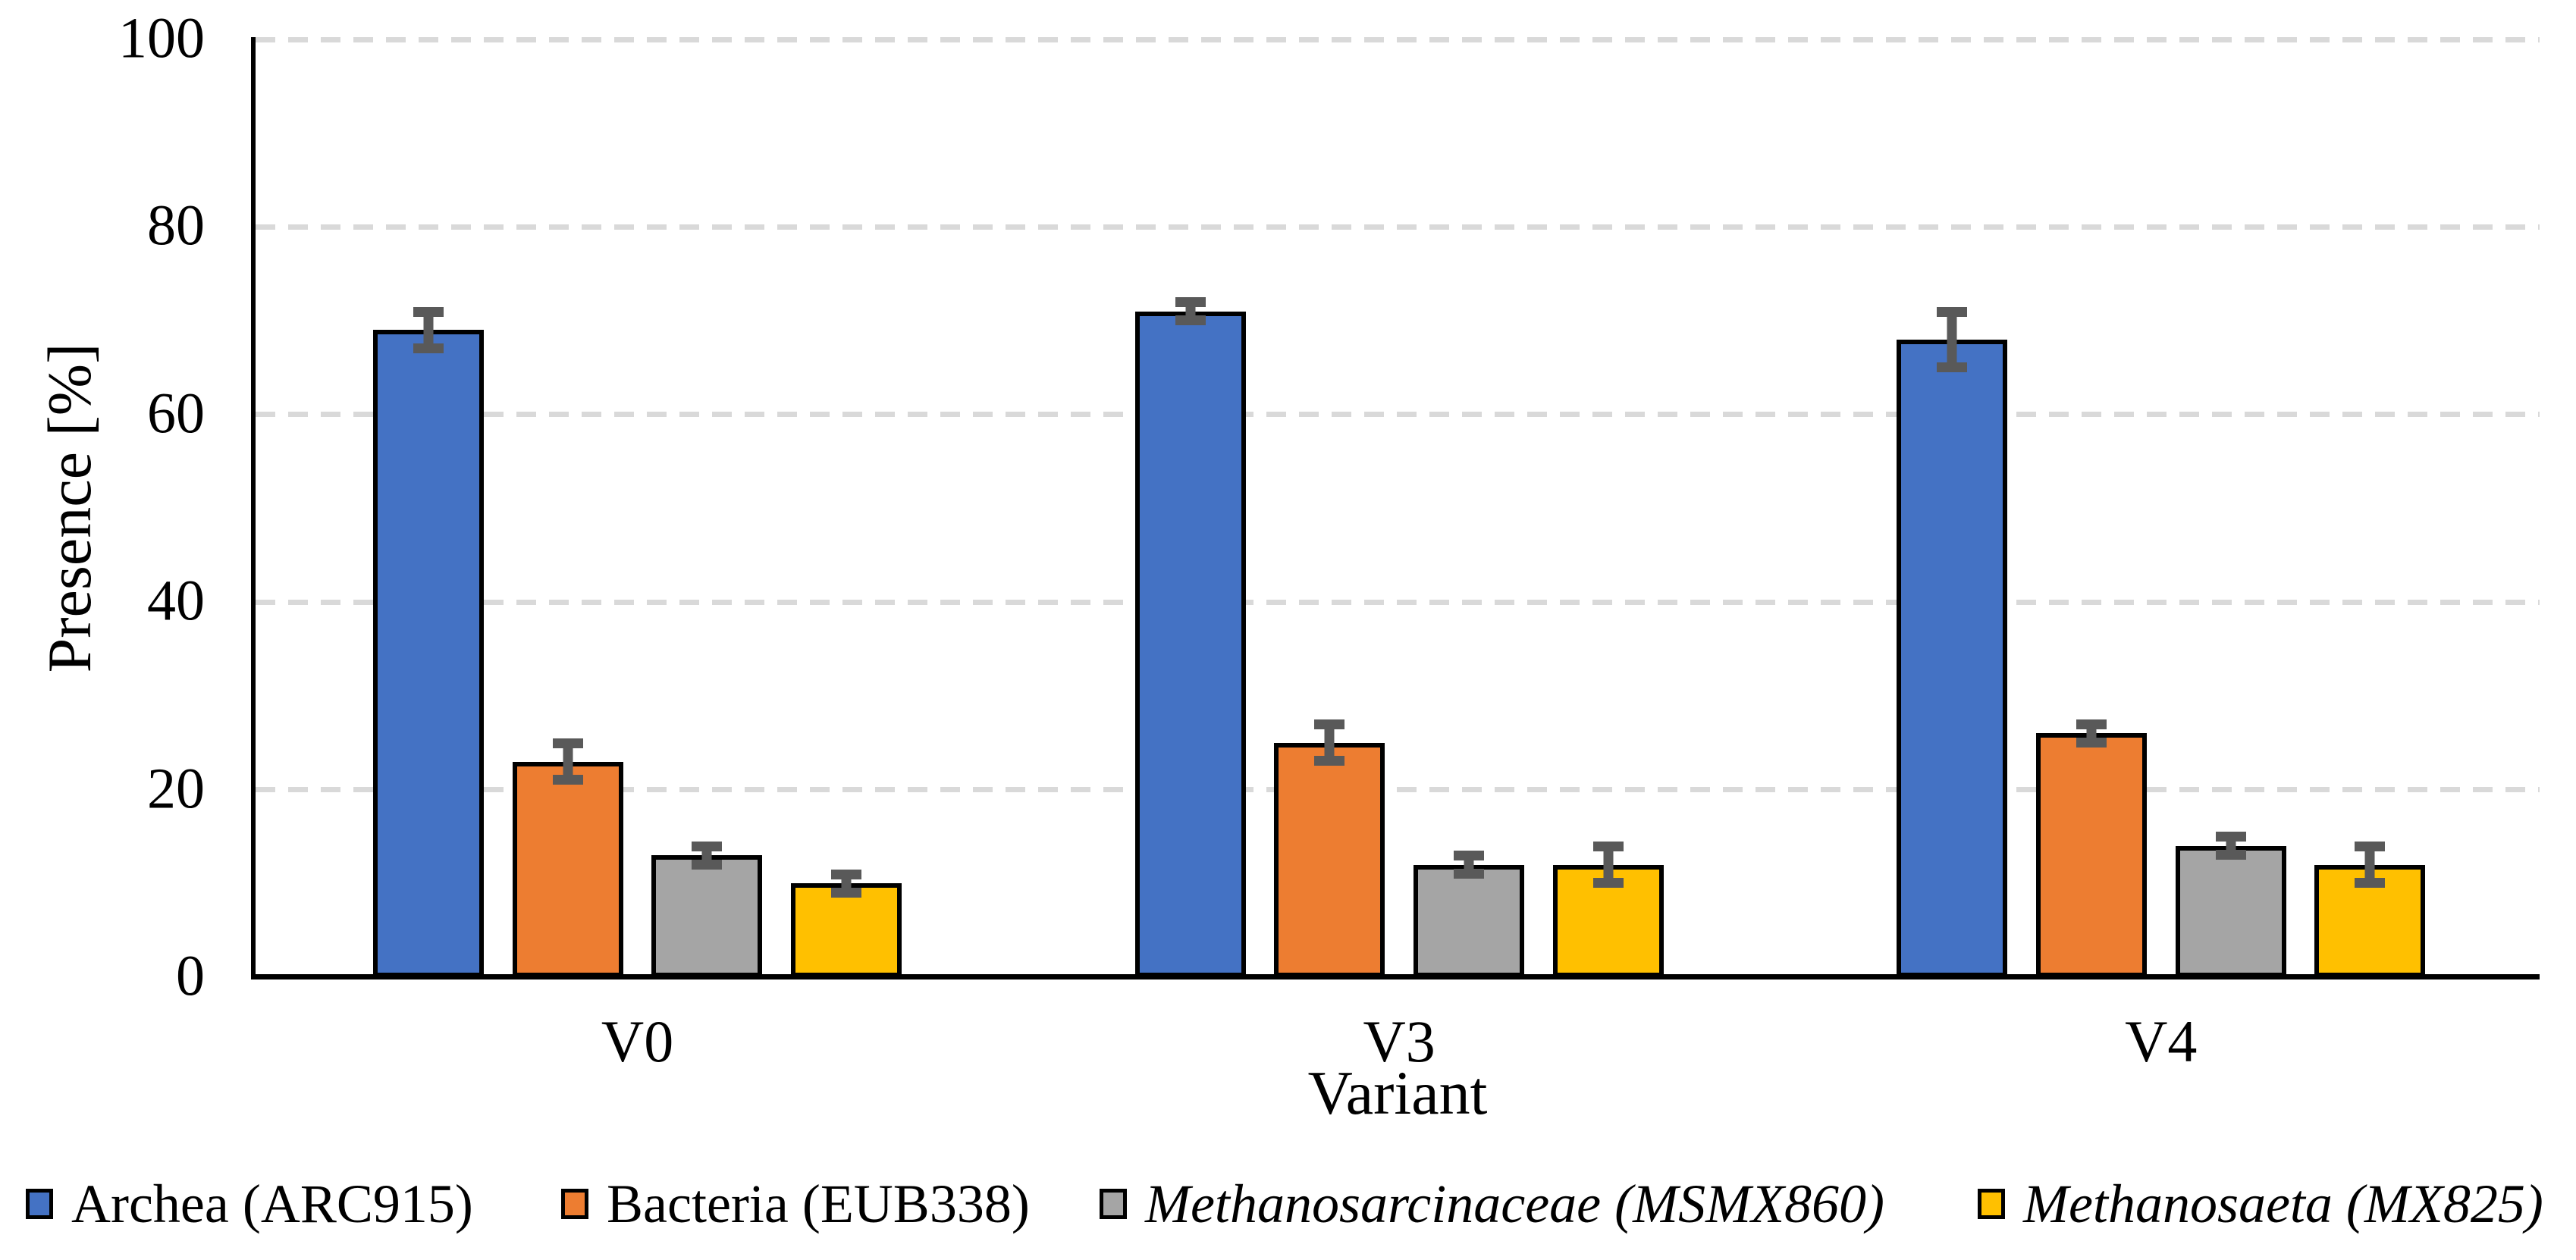  Describe the element at coordinates (1469, 920) in the screenshot. I see `bar-v3-methanosarcinaceae` at that location.